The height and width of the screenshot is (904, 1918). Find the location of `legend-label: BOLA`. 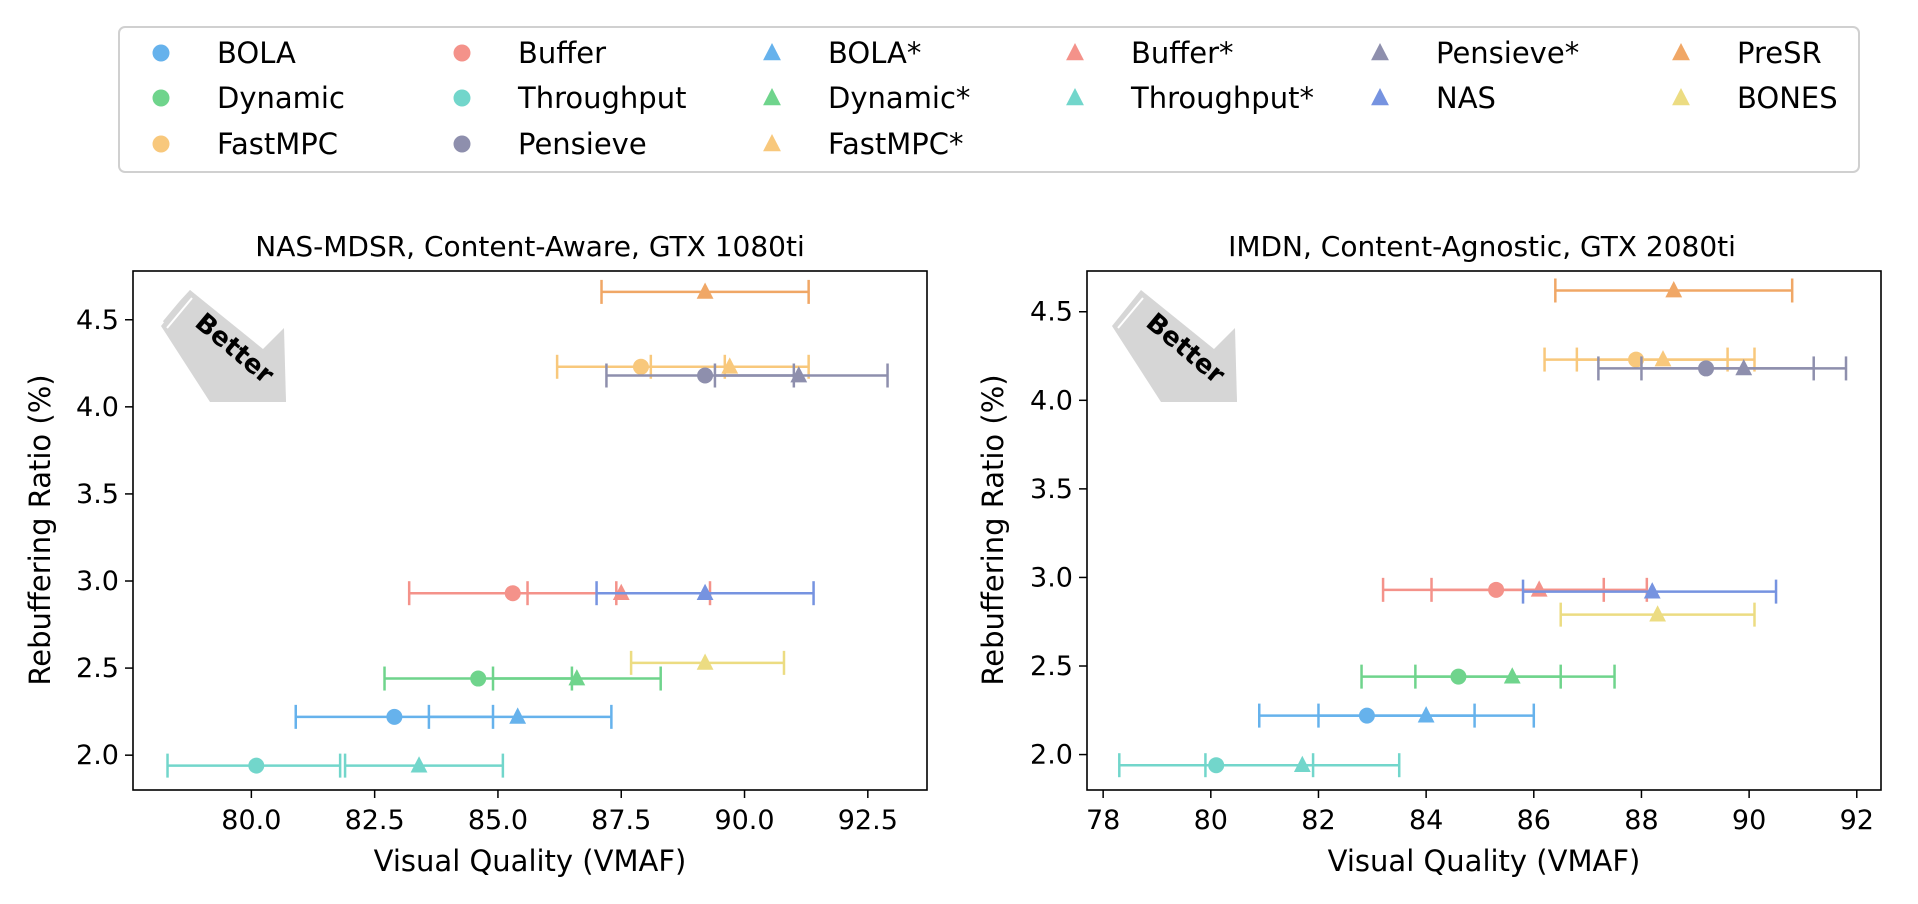

legend-label: BOLA is located at coordinates (256, 53).